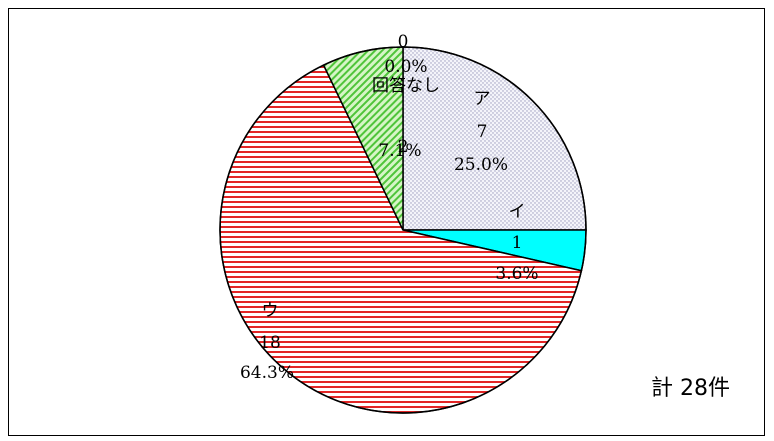 The image size is (774, 441). Describe the element at coordinates (482, 99) in the screenshot. I see `slice-0-label: ア` at that location.